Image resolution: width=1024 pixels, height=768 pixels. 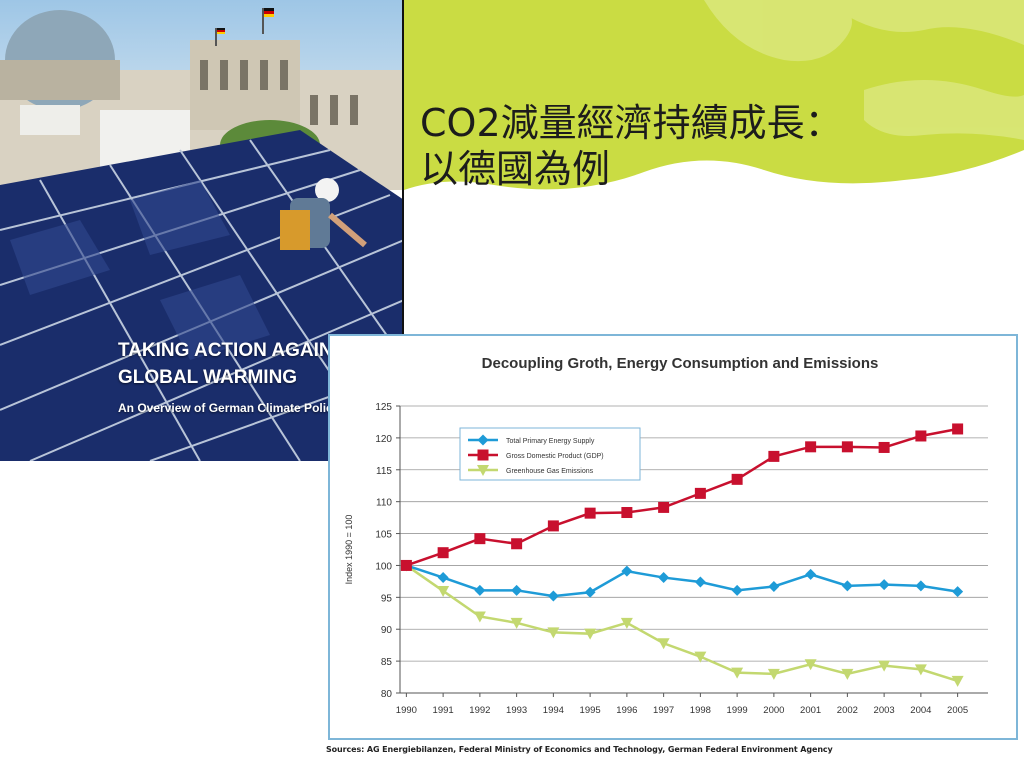 I want to click on point-gdp-1997, so click(x=664, y=507).